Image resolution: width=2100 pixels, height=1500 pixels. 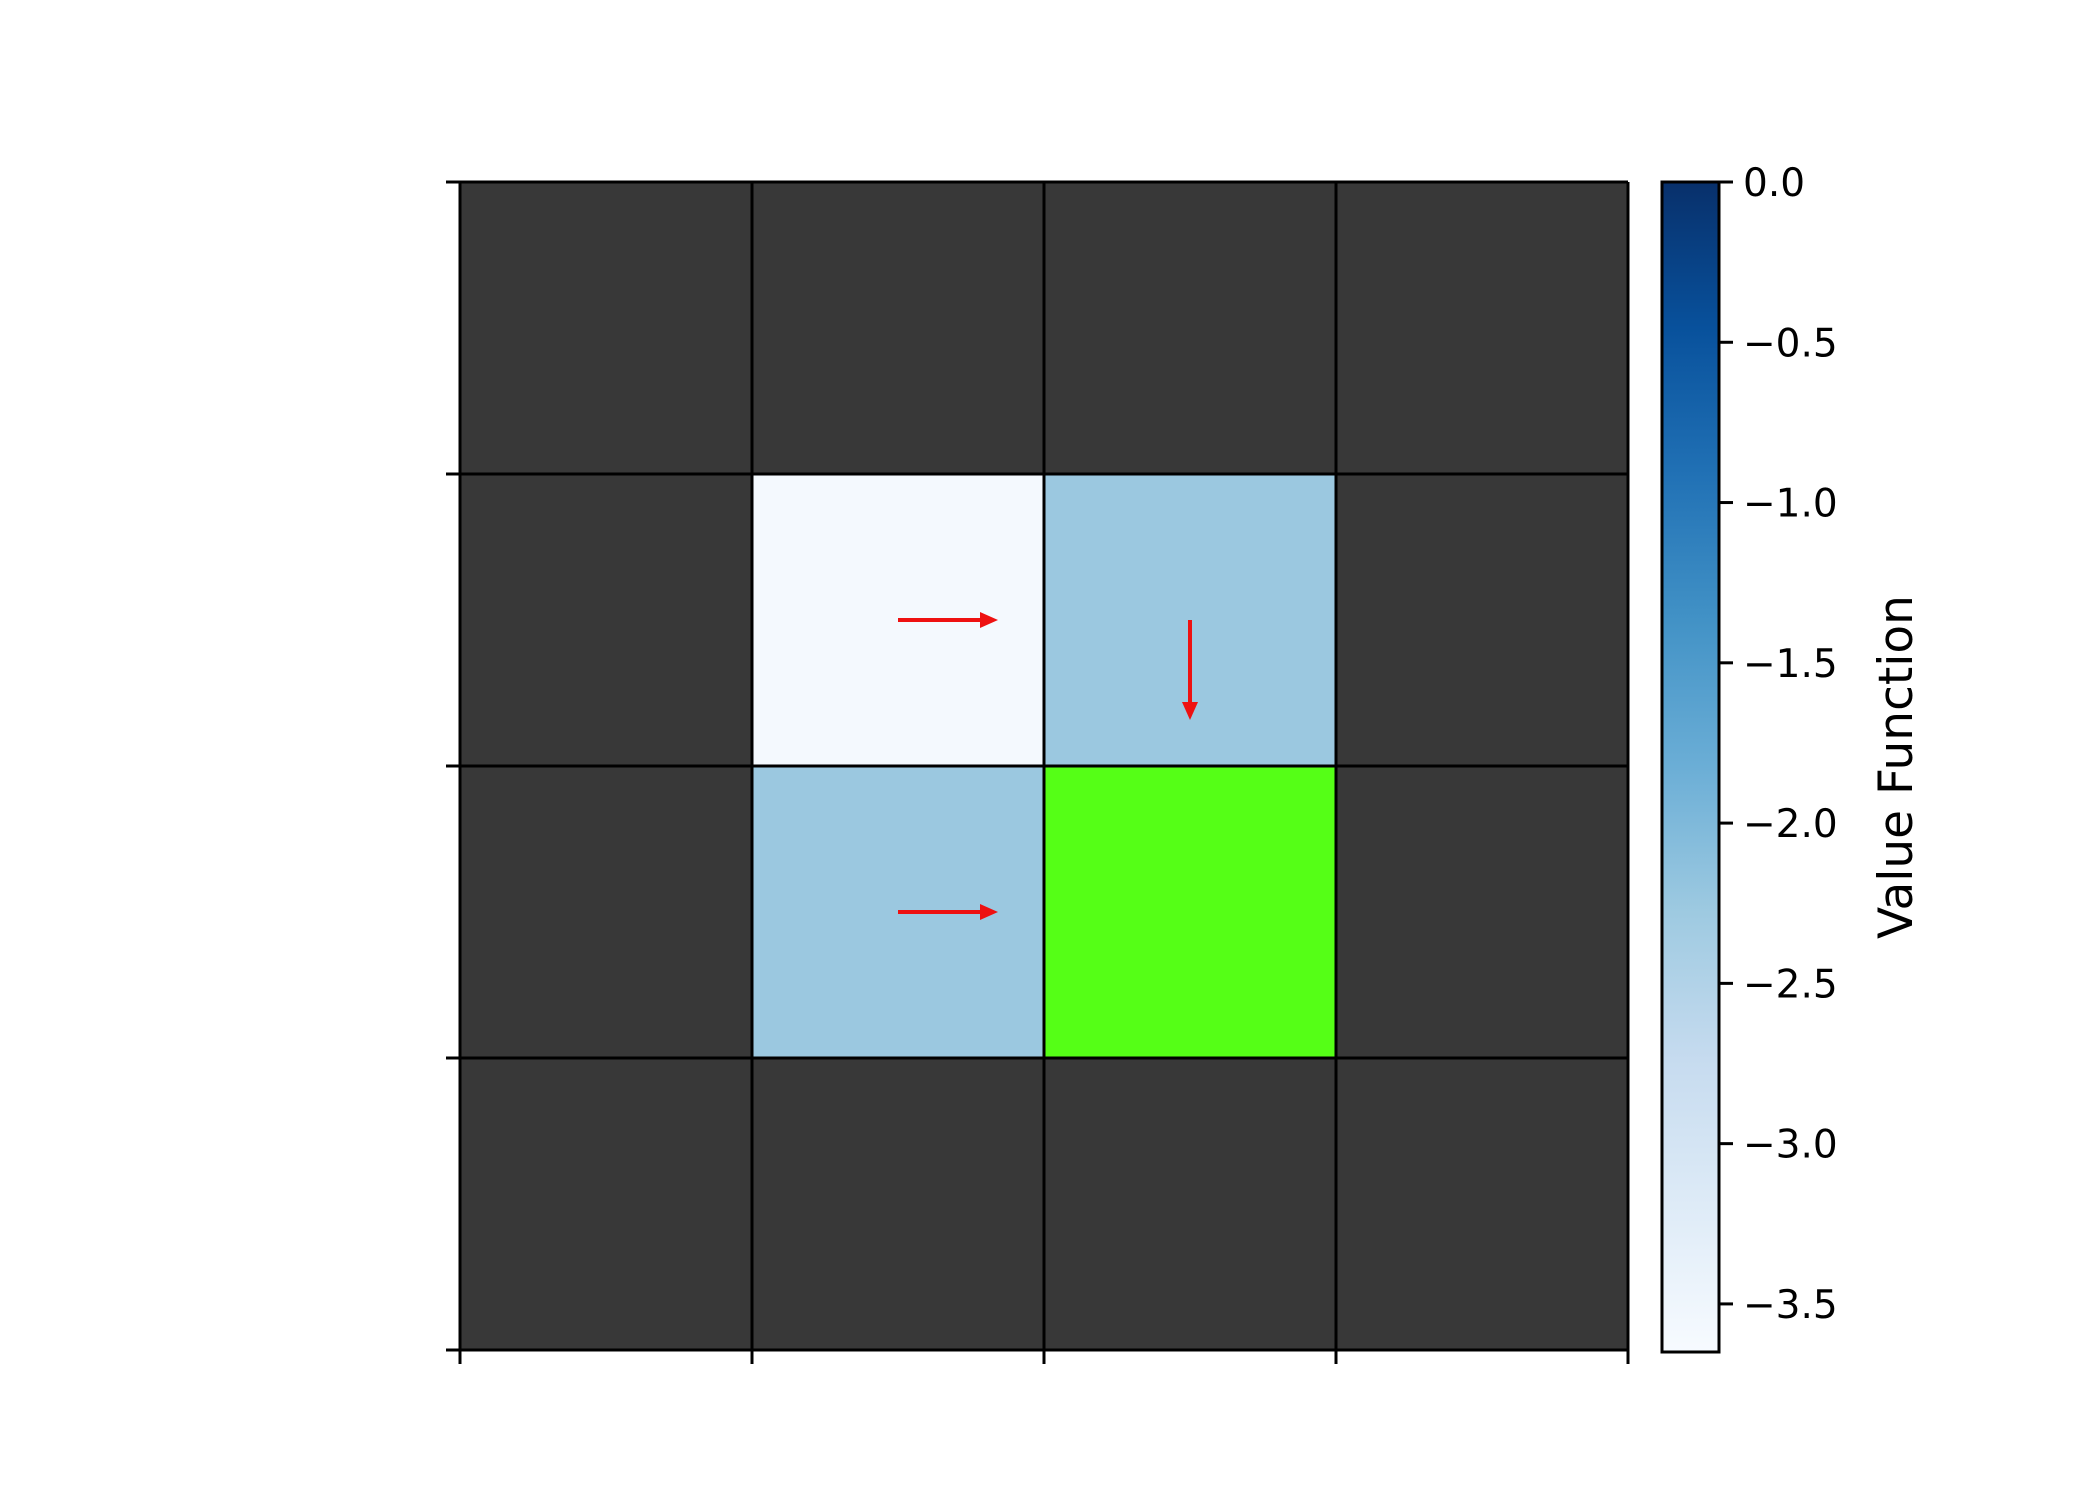 I want to click on colorbar-tick-label: −1.0, so click(x=1790, y=504).